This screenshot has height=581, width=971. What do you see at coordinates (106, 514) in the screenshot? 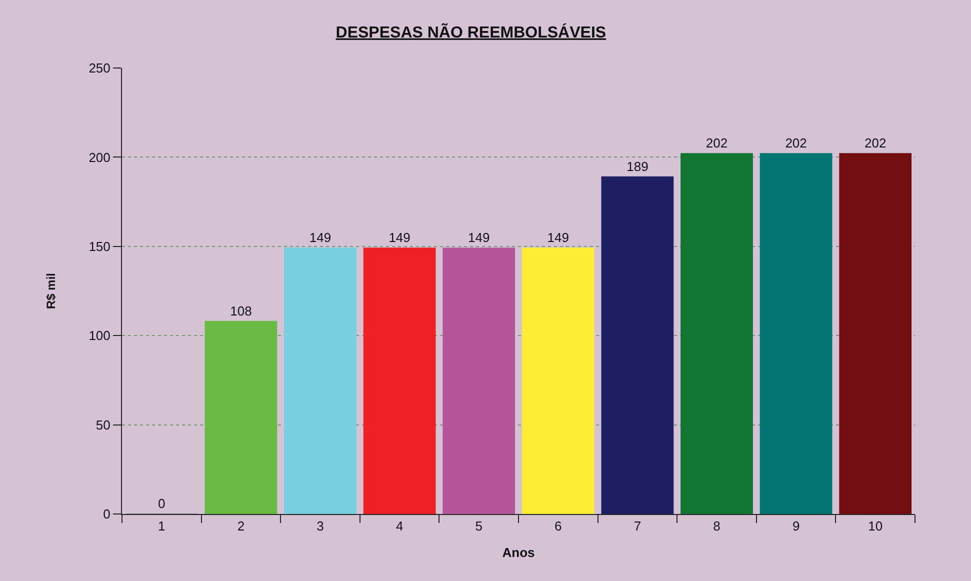
I see `y-tick-label: 0` at bounding box center [106, 514].